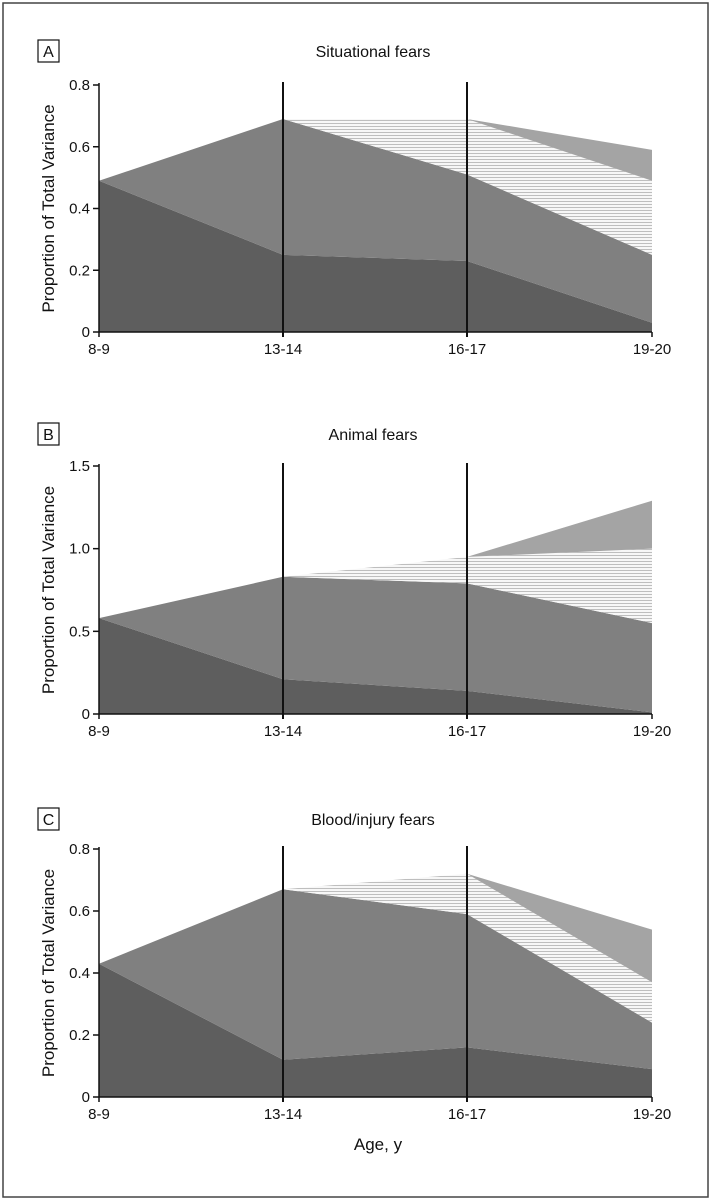 Image resolution: width=711 pixels, height=1200 pixels. I want to click on x-axis-label: Age, y, so click(378, 1144).